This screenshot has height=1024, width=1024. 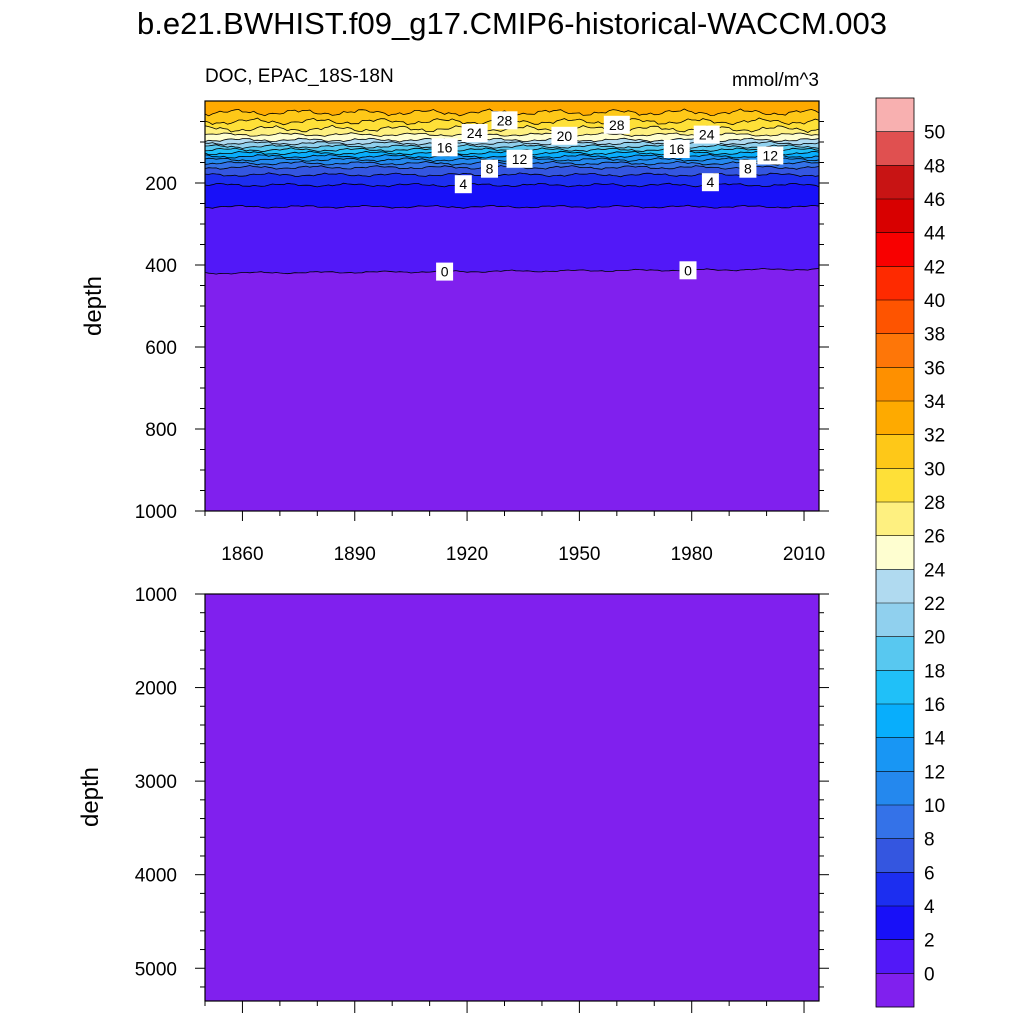 What do you see at coordinates (161, 266) in the screenshot?
I see `top-y-tick-label: 400` at bounding box center [161, 266].